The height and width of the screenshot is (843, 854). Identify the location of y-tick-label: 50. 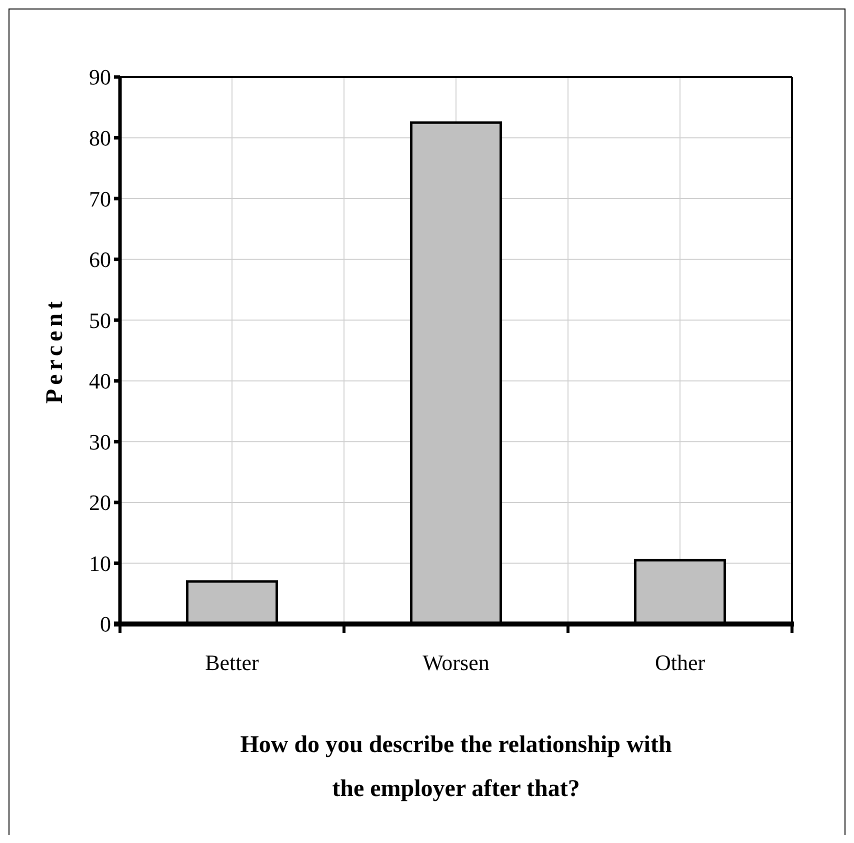
(100, 320).